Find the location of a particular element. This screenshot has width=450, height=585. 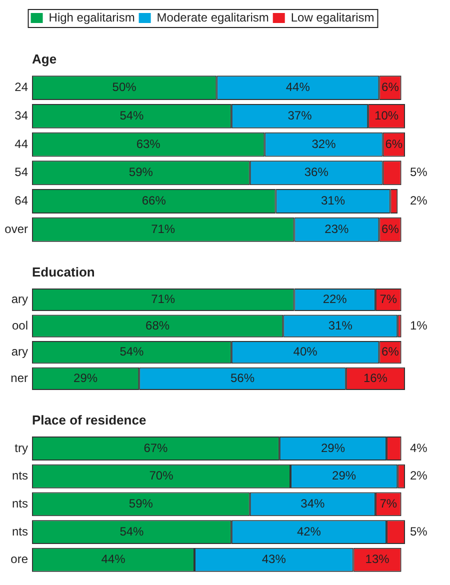

y-tick-label: try is located at coordinates (21, 447).